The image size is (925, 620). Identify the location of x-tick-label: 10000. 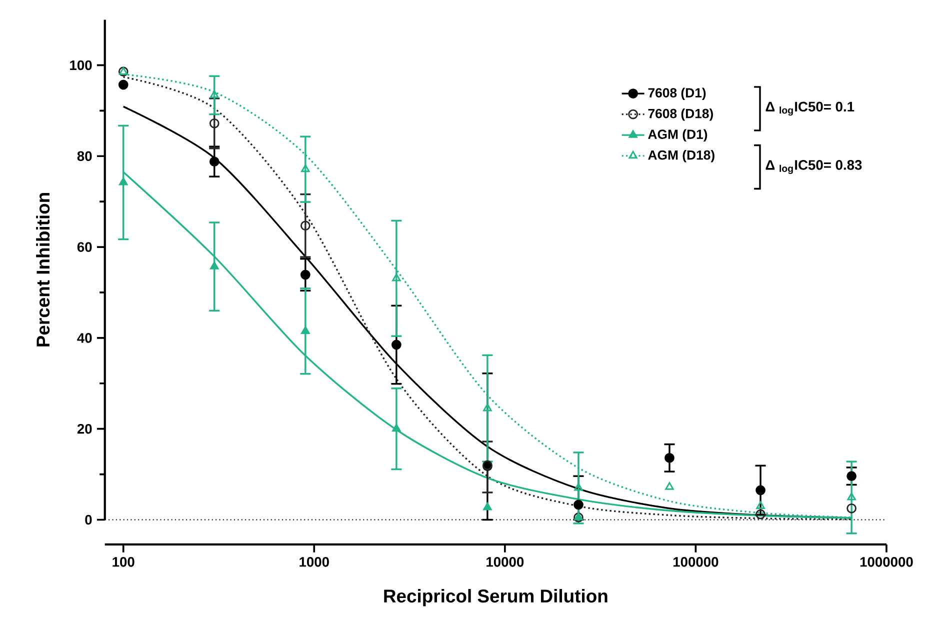
(505, 562).